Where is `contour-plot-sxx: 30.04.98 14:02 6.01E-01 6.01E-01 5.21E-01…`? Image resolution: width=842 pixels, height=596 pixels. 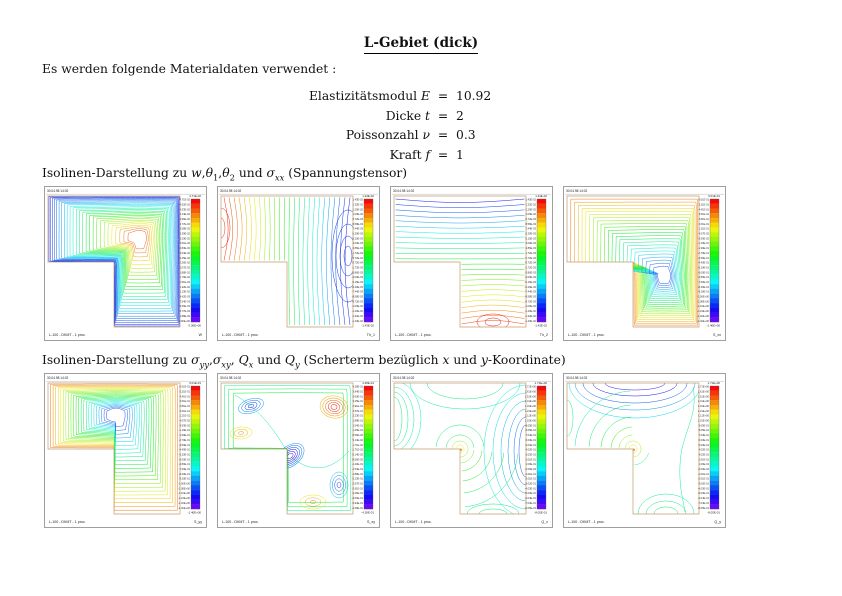
contour-plot-sxx: 30.04.98 14:02 6.01E-01 6.01E-01 5.21E-01… is located at coordinates (644, 263).